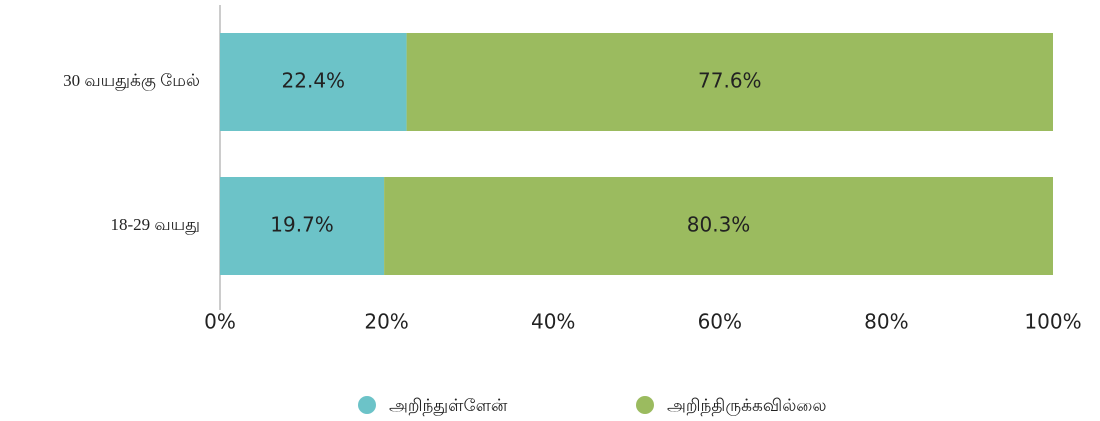 This screenshot has height=421, width=1100. I want to click on y-tick-label: 30 வயதுக்கு மேல், so click(131, 81).